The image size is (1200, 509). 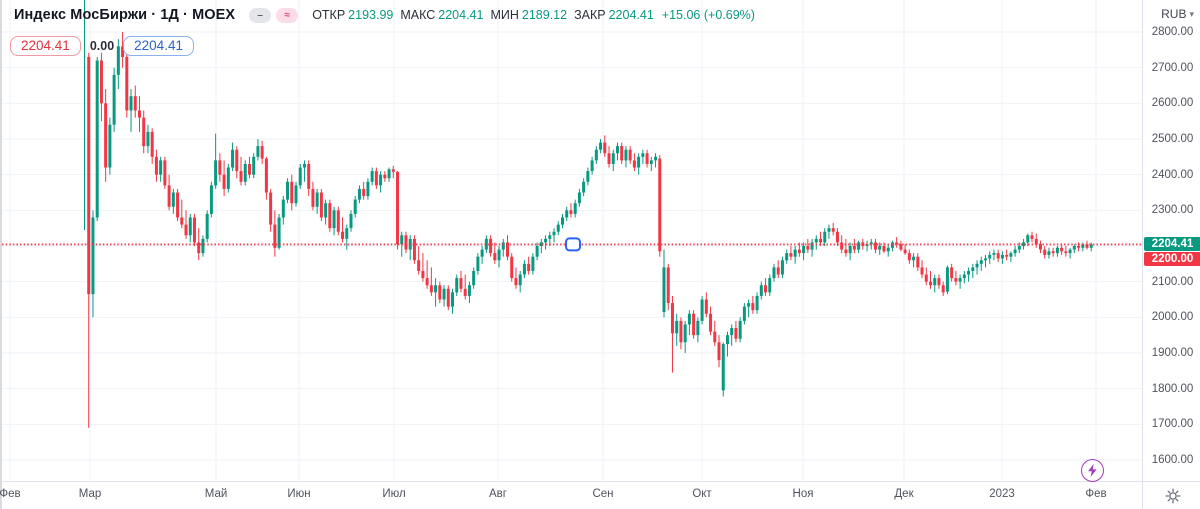 What do you see at coordinates (102, 46) in the screenshot?
I see `drawing-labels-row: 2204.41 0.00 2204.41` at bounding box center [102, 46].